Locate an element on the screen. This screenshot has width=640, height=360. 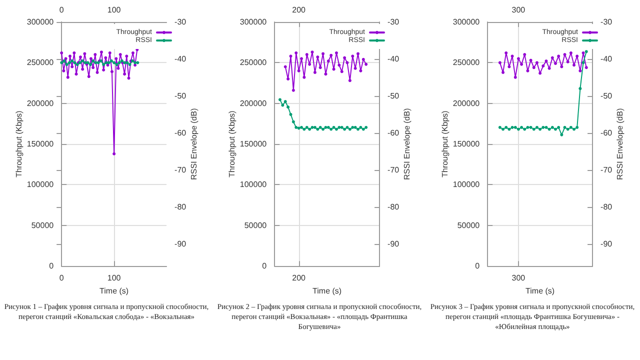
line-series is located at coordinates (543, 93).